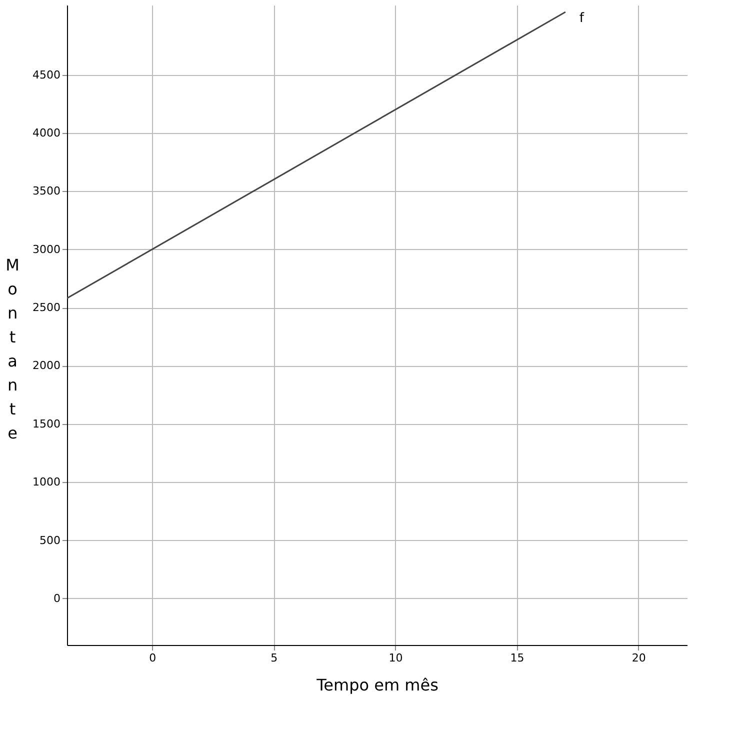 The width and height of the screenshot is (740, 738). What do you see at coordinates (46, 423) in the screenshot?
I see `y-tick-label: 1500` at bounding box center [46, 423].